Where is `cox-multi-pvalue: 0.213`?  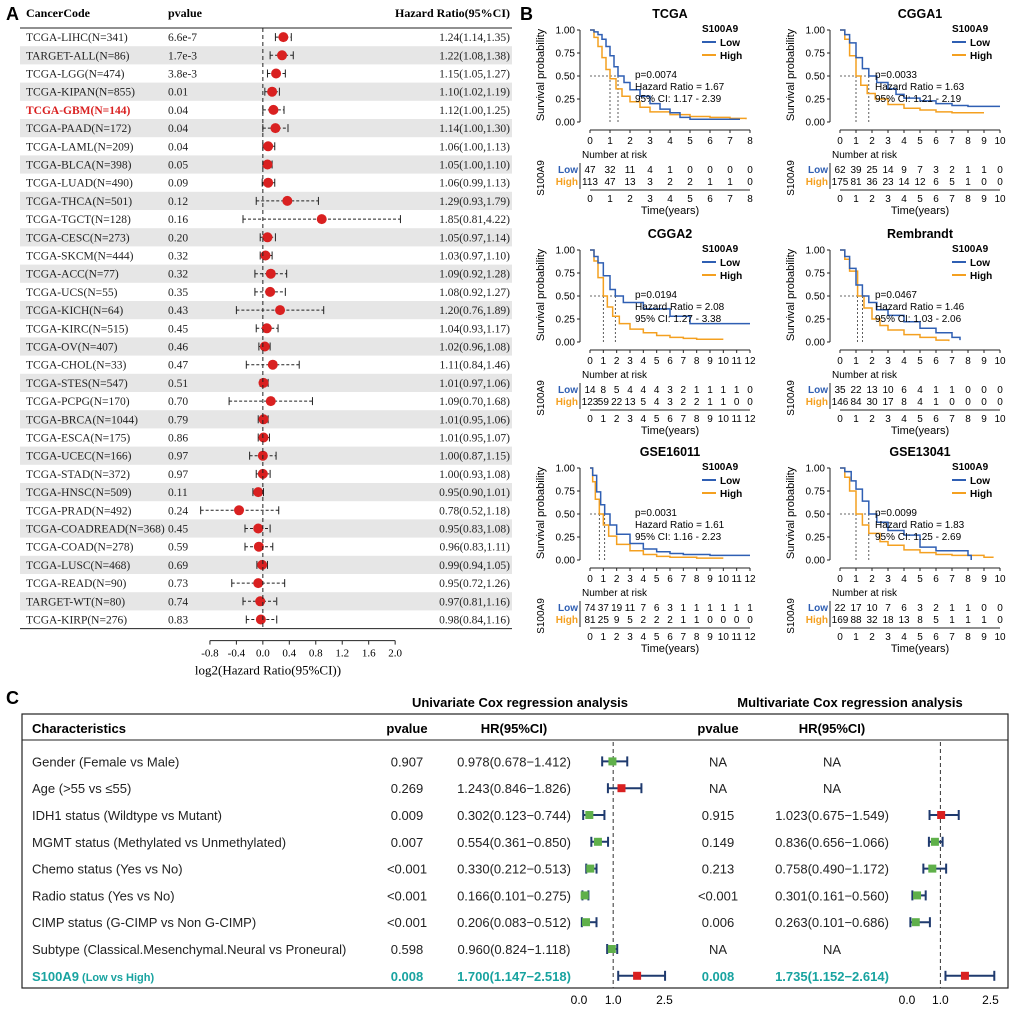
cox-multi-pvalue: 0.213 is located at coordinates (718, 869).